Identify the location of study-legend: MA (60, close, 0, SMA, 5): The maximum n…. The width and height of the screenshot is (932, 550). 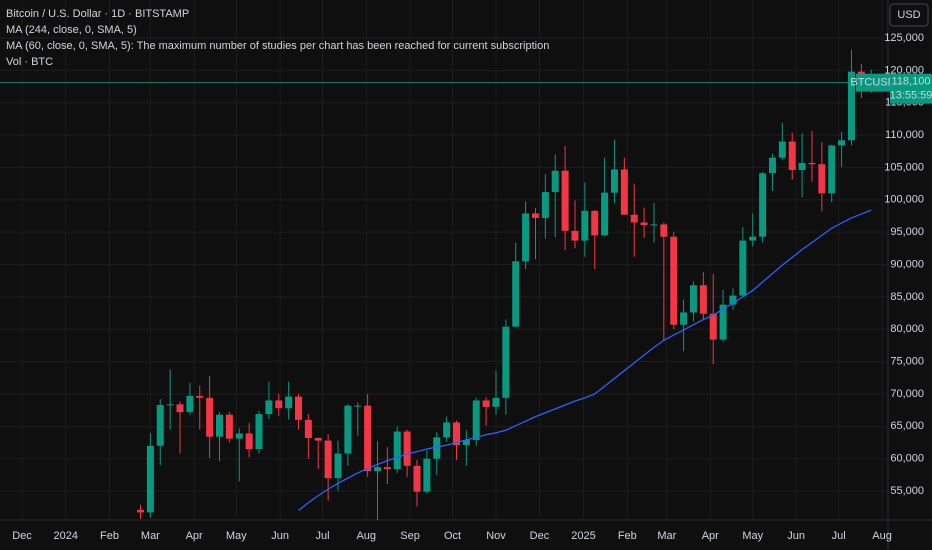
(278, 46).